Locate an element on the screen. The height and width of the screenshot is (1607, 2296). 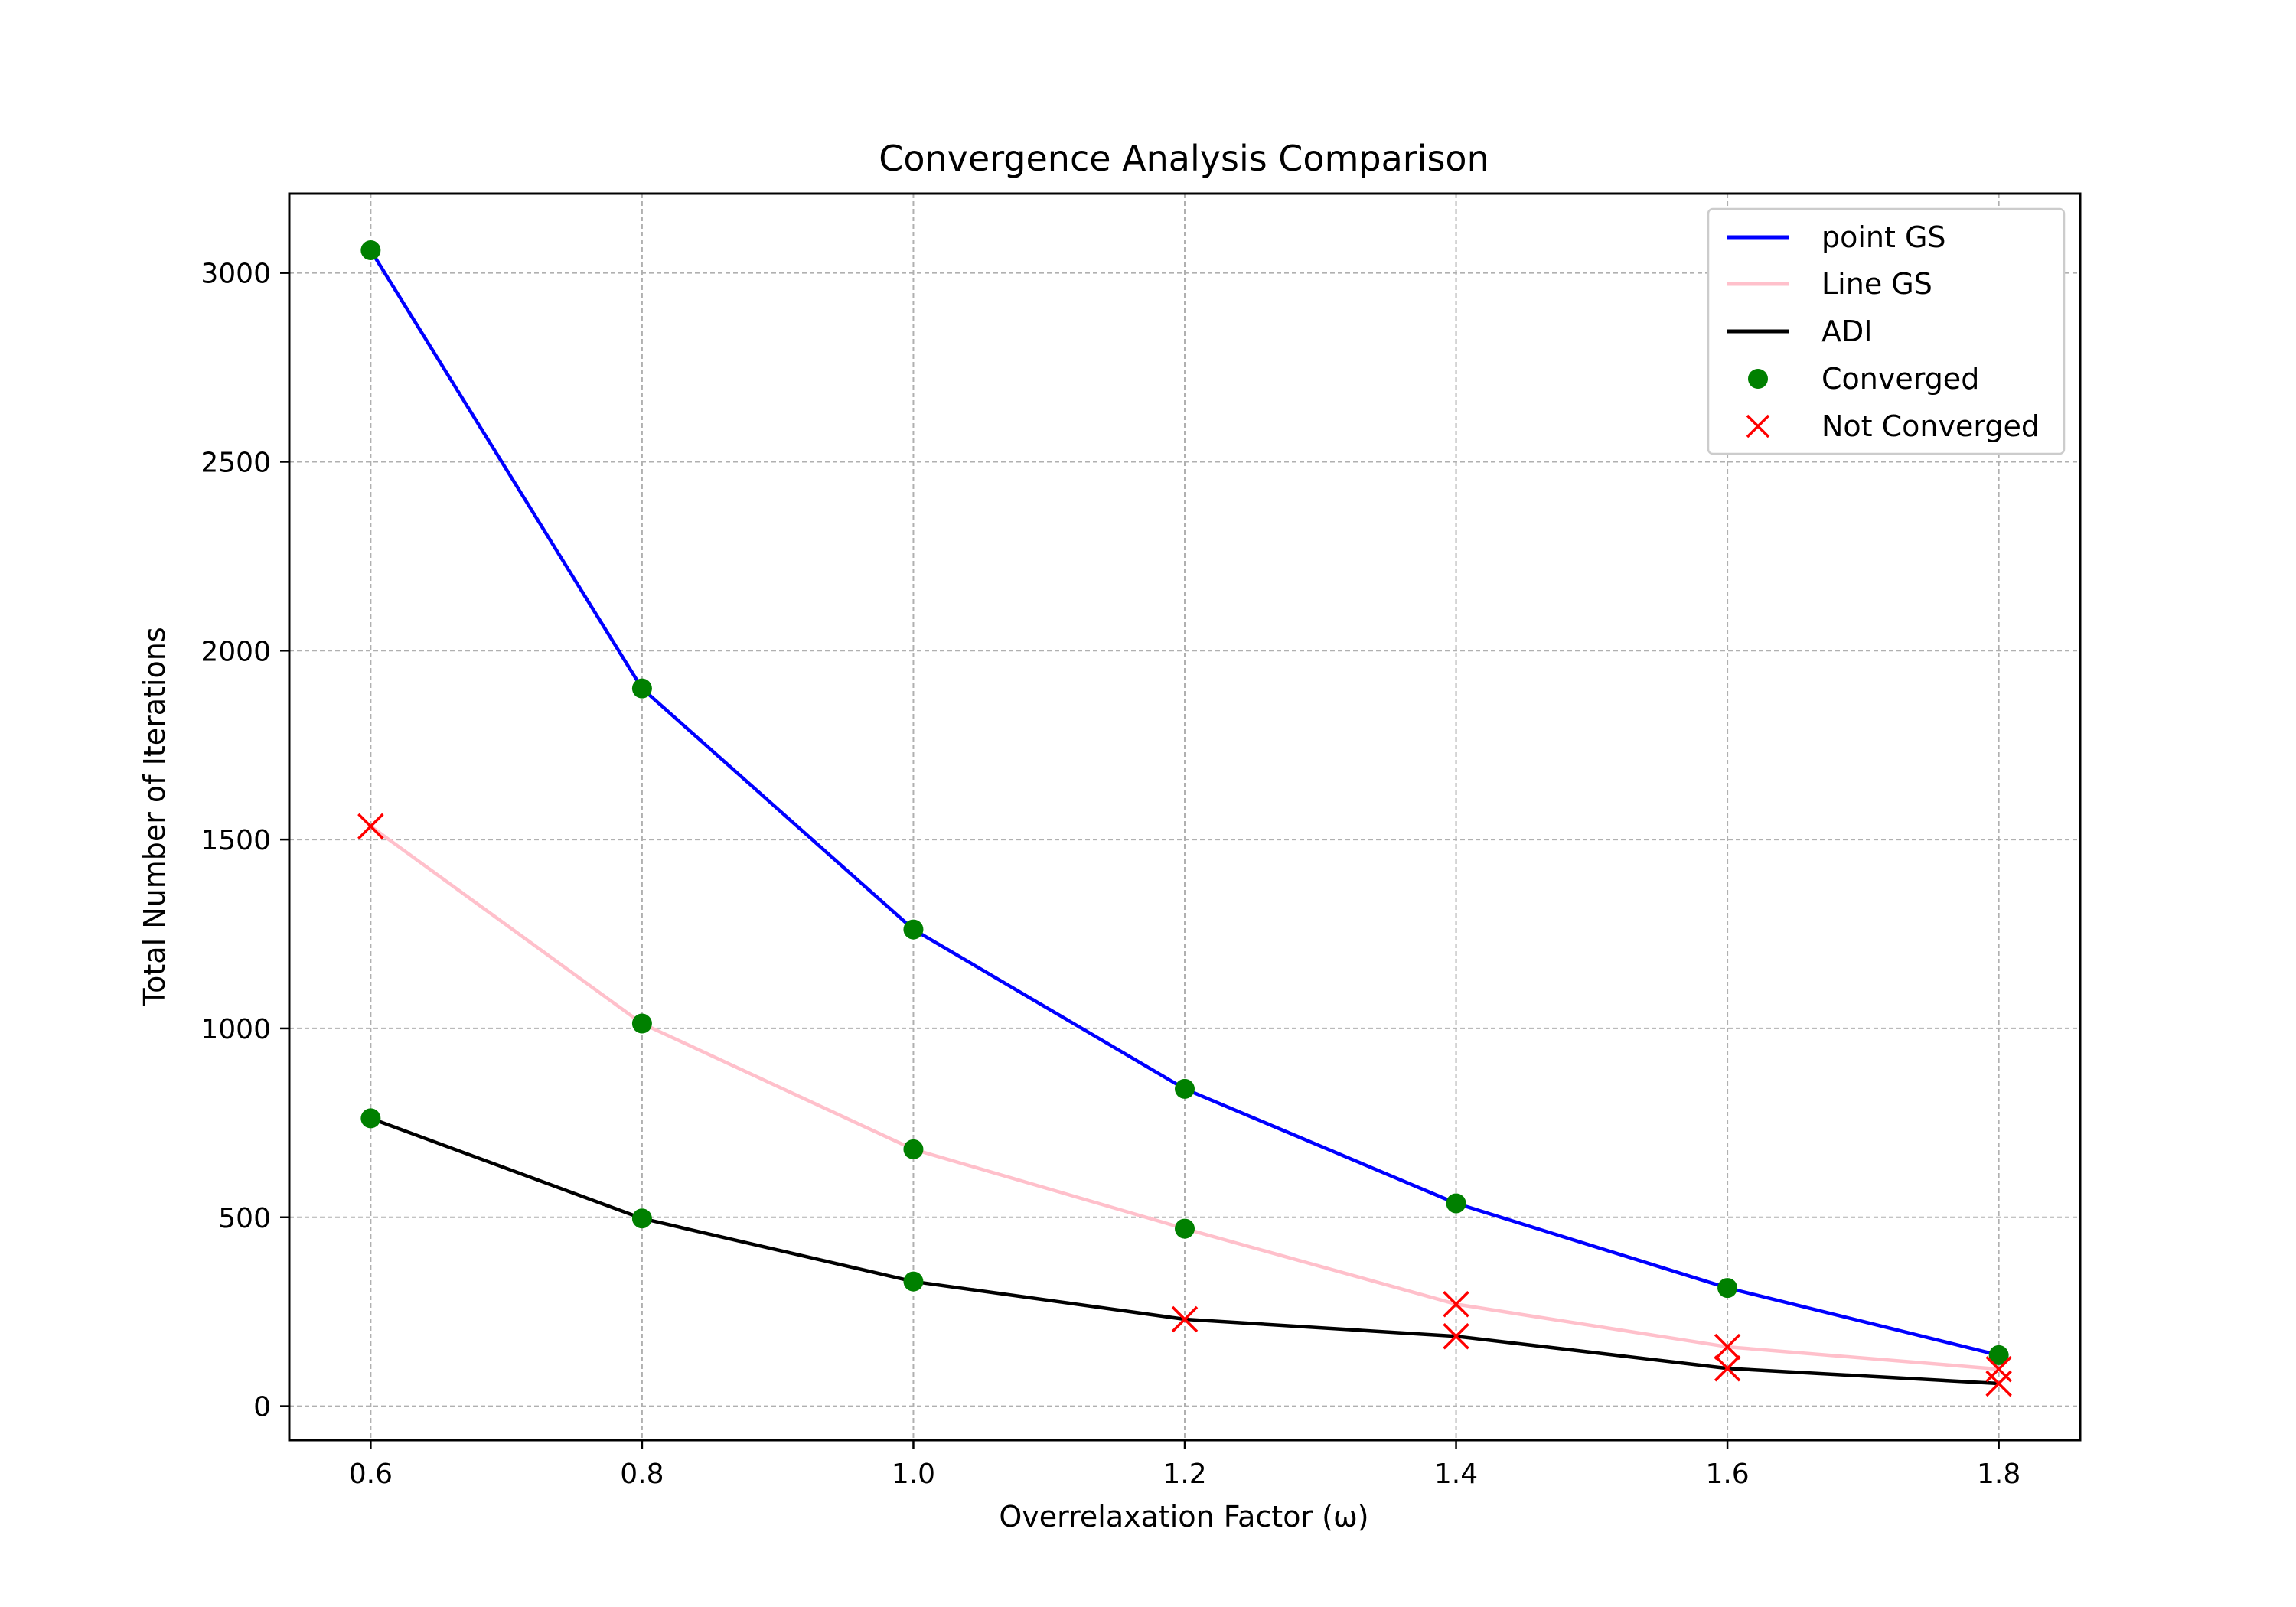
legend-label: point GS is located at coordinates (1883, 237).